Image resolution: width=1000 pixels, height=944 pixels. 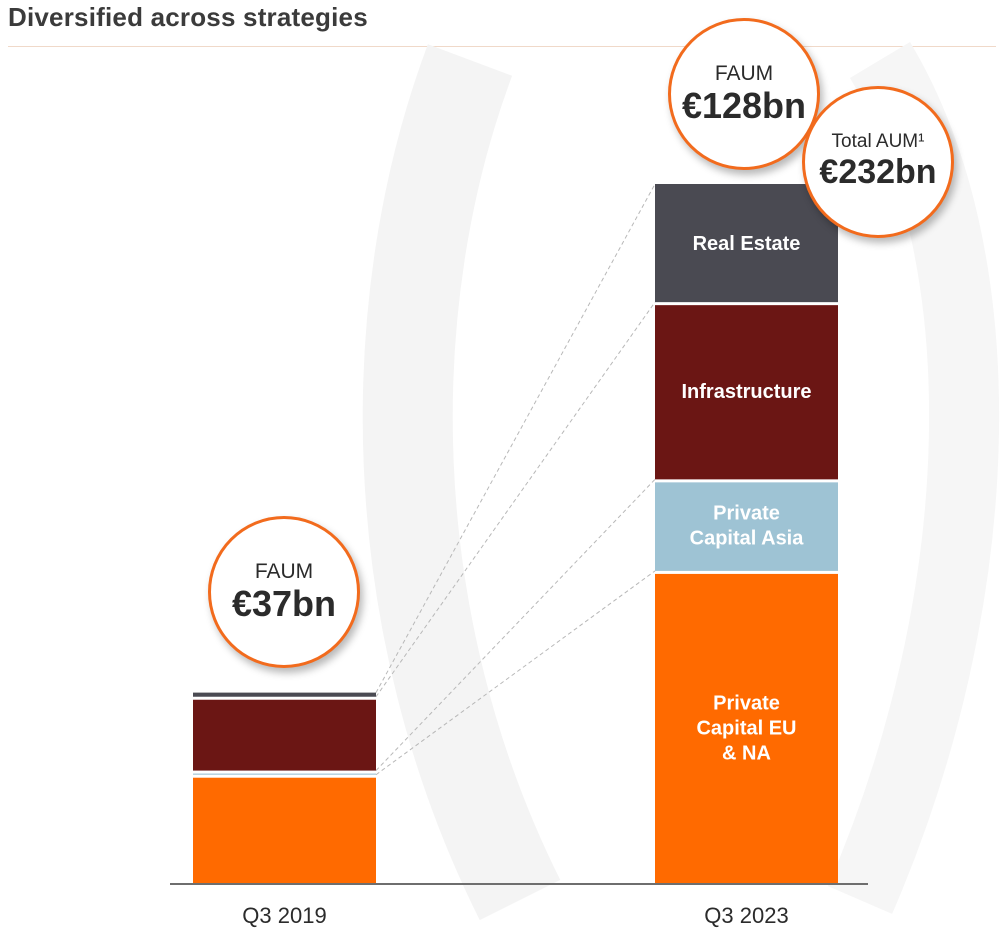 What do you see at coordinates (188, 17) in the screenshot?
I see `chart-title: Diversified across strategies` at bounding box center [188, 17].